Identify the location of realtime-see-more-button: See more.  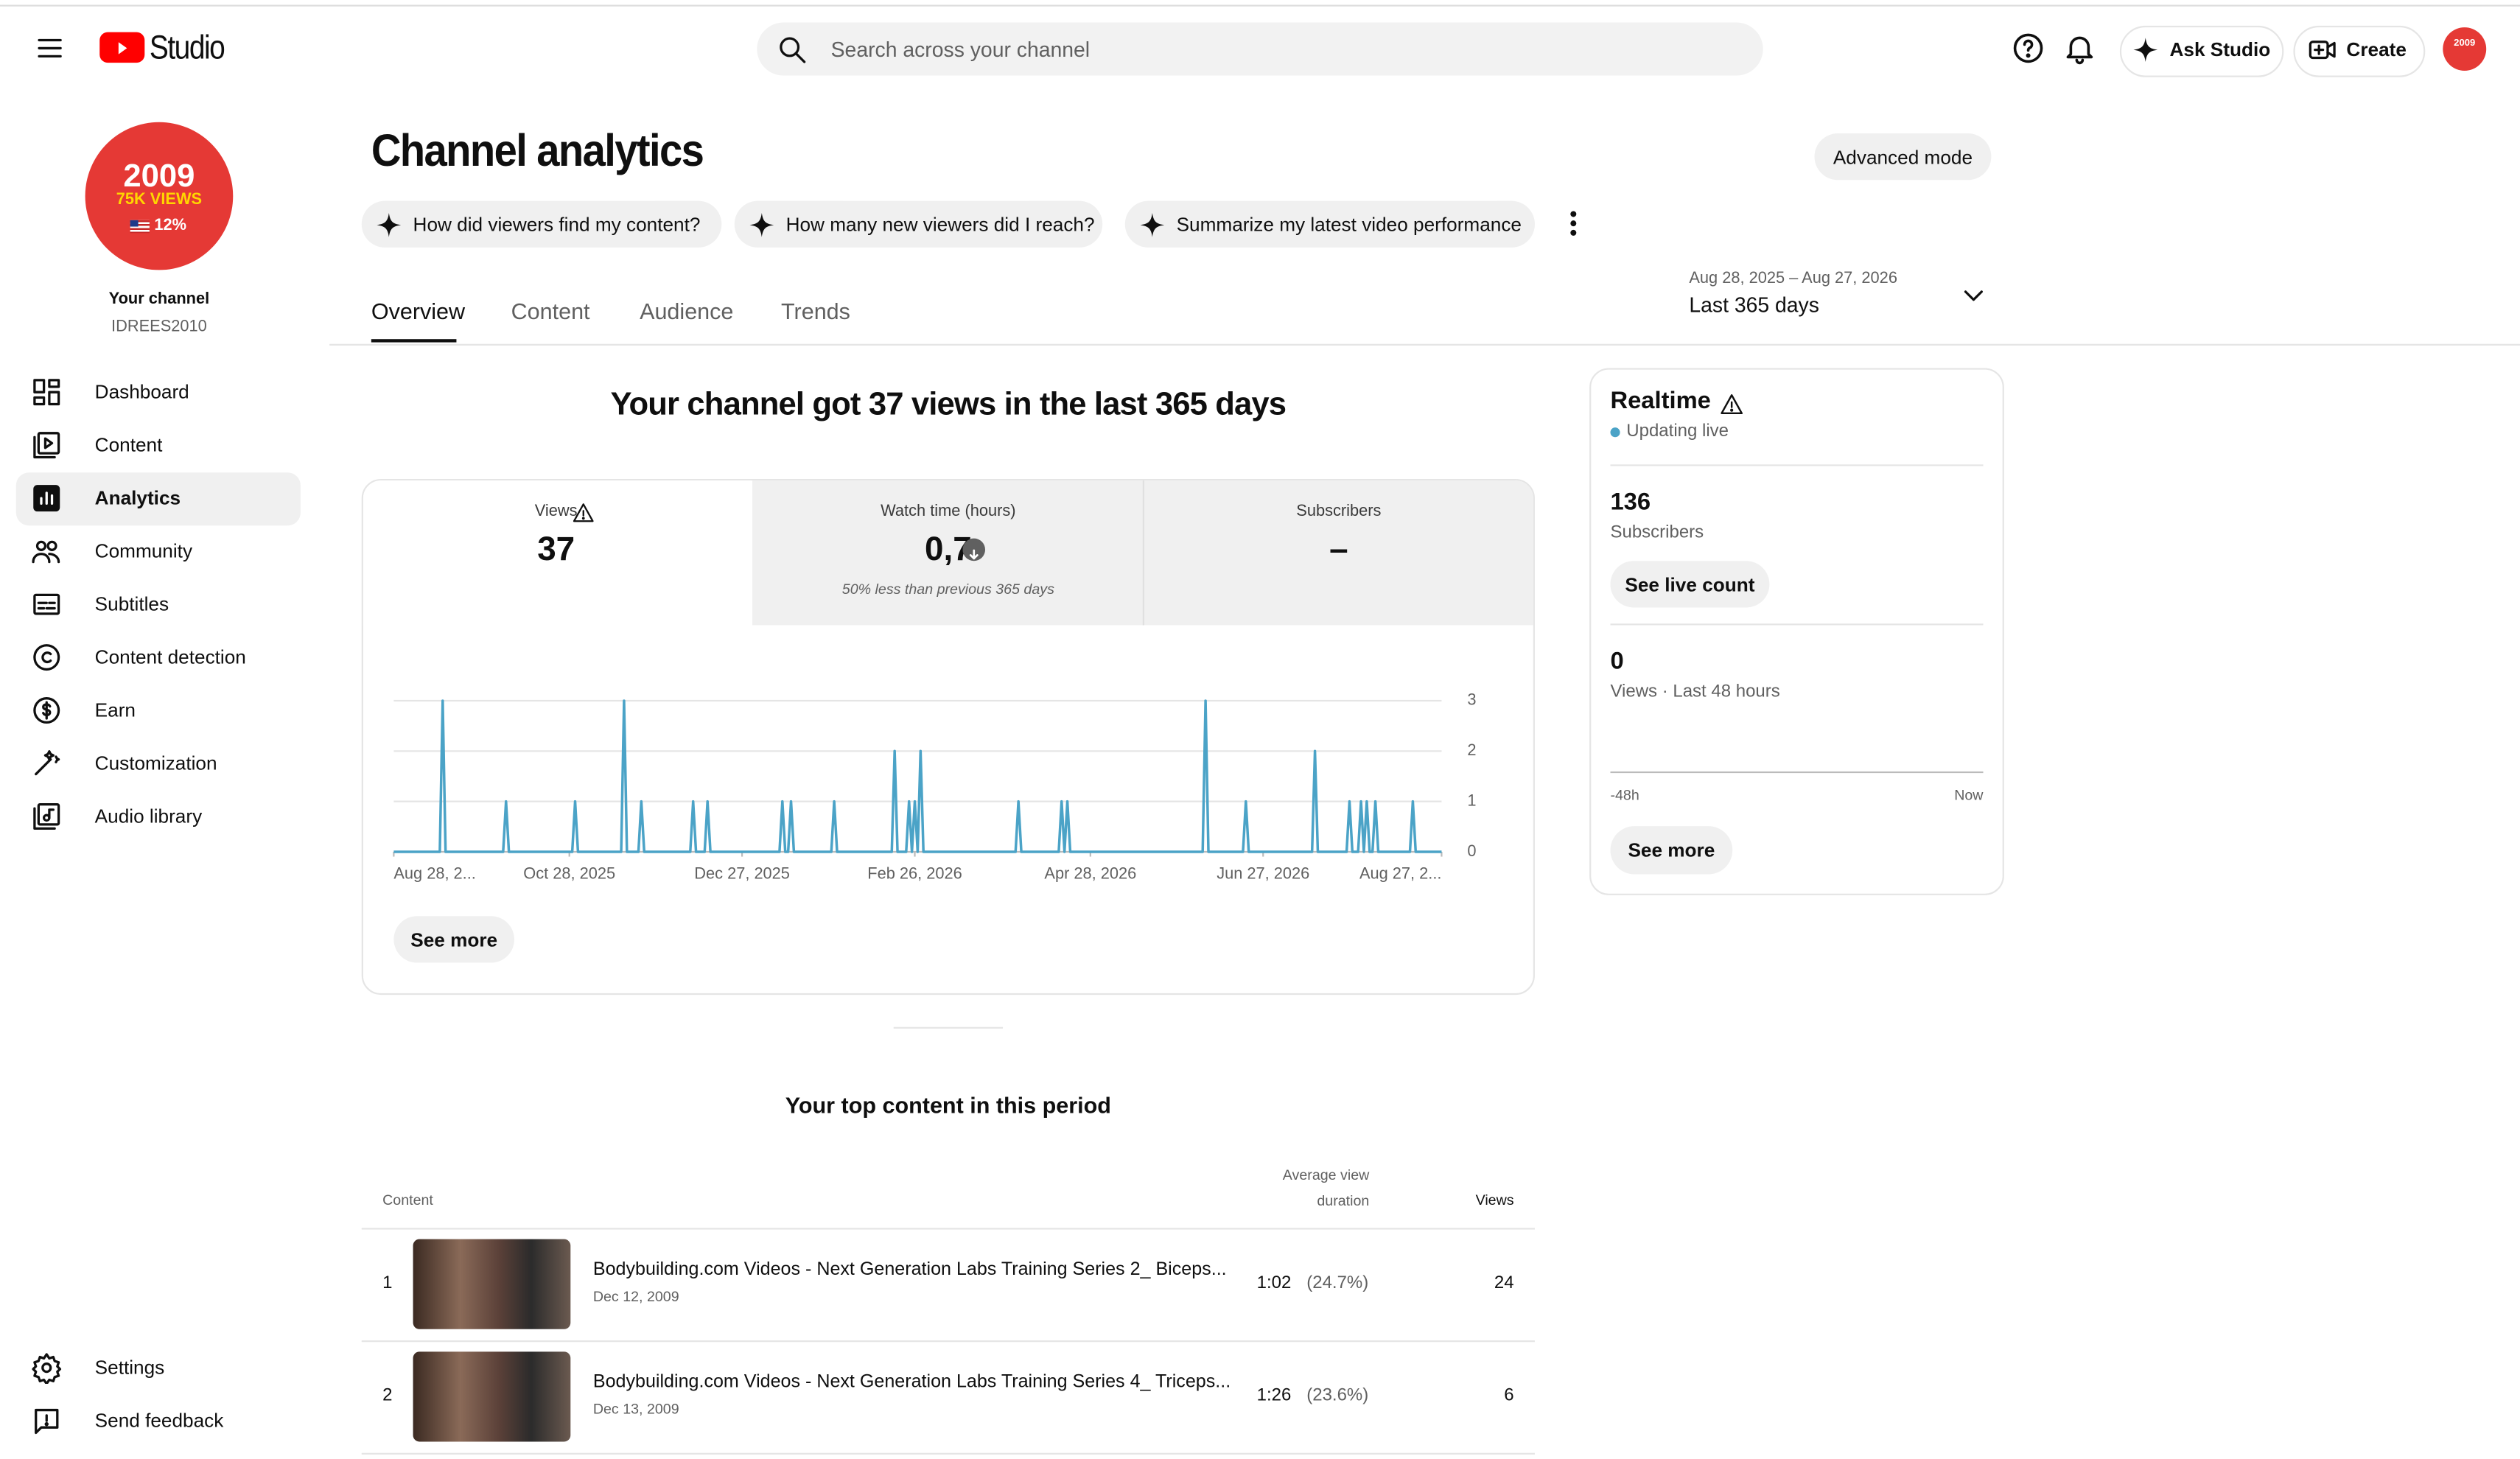
(1671, 850).